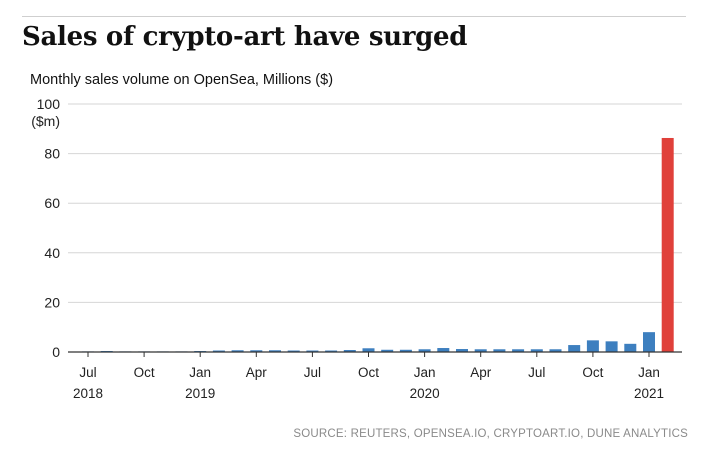 This screenshot has height=461, width=720. I want to click on y-tick-label: 60, so click(52, 203).